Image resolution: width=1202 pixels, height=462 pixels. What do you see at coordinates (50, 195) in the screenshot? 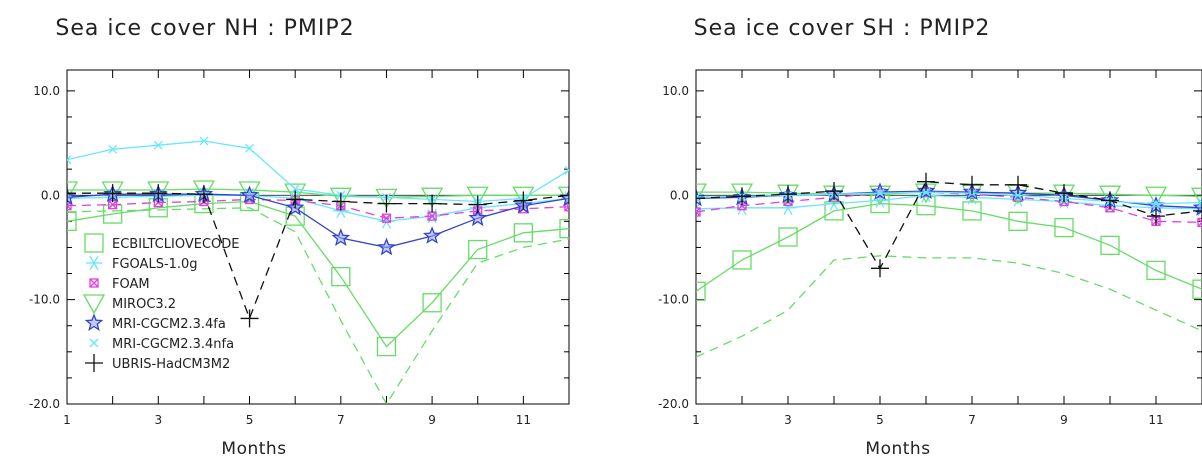
I see `y-tick-label: 0.0` at bounding box center [50, 195].